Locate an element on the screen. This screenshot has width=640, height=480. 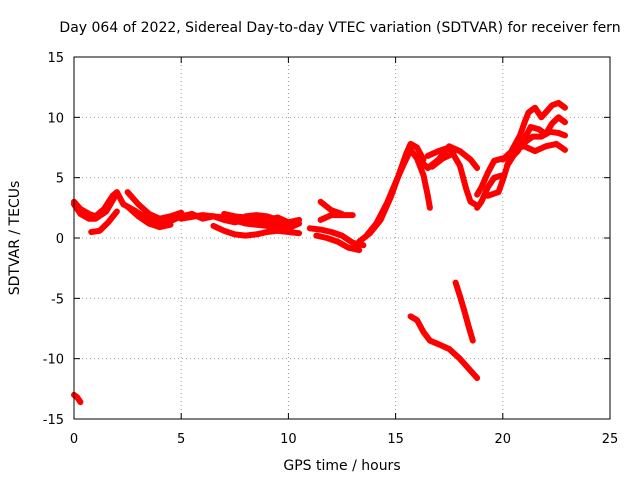
y-tick-label: 0 is located at coordinates (60, 239).